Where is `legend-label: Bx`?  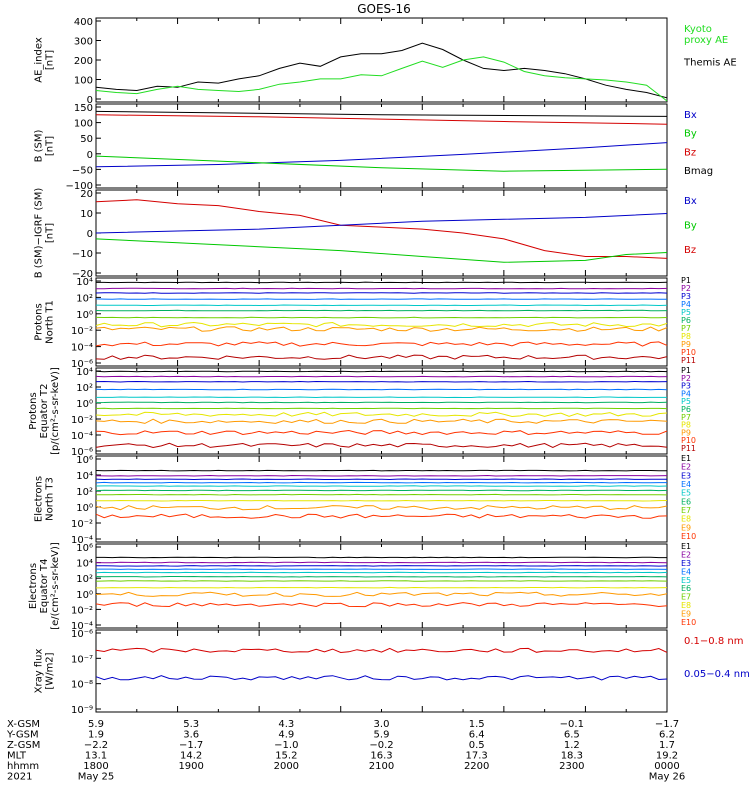
legend-label: Bx is located at coordinates (690, 201).